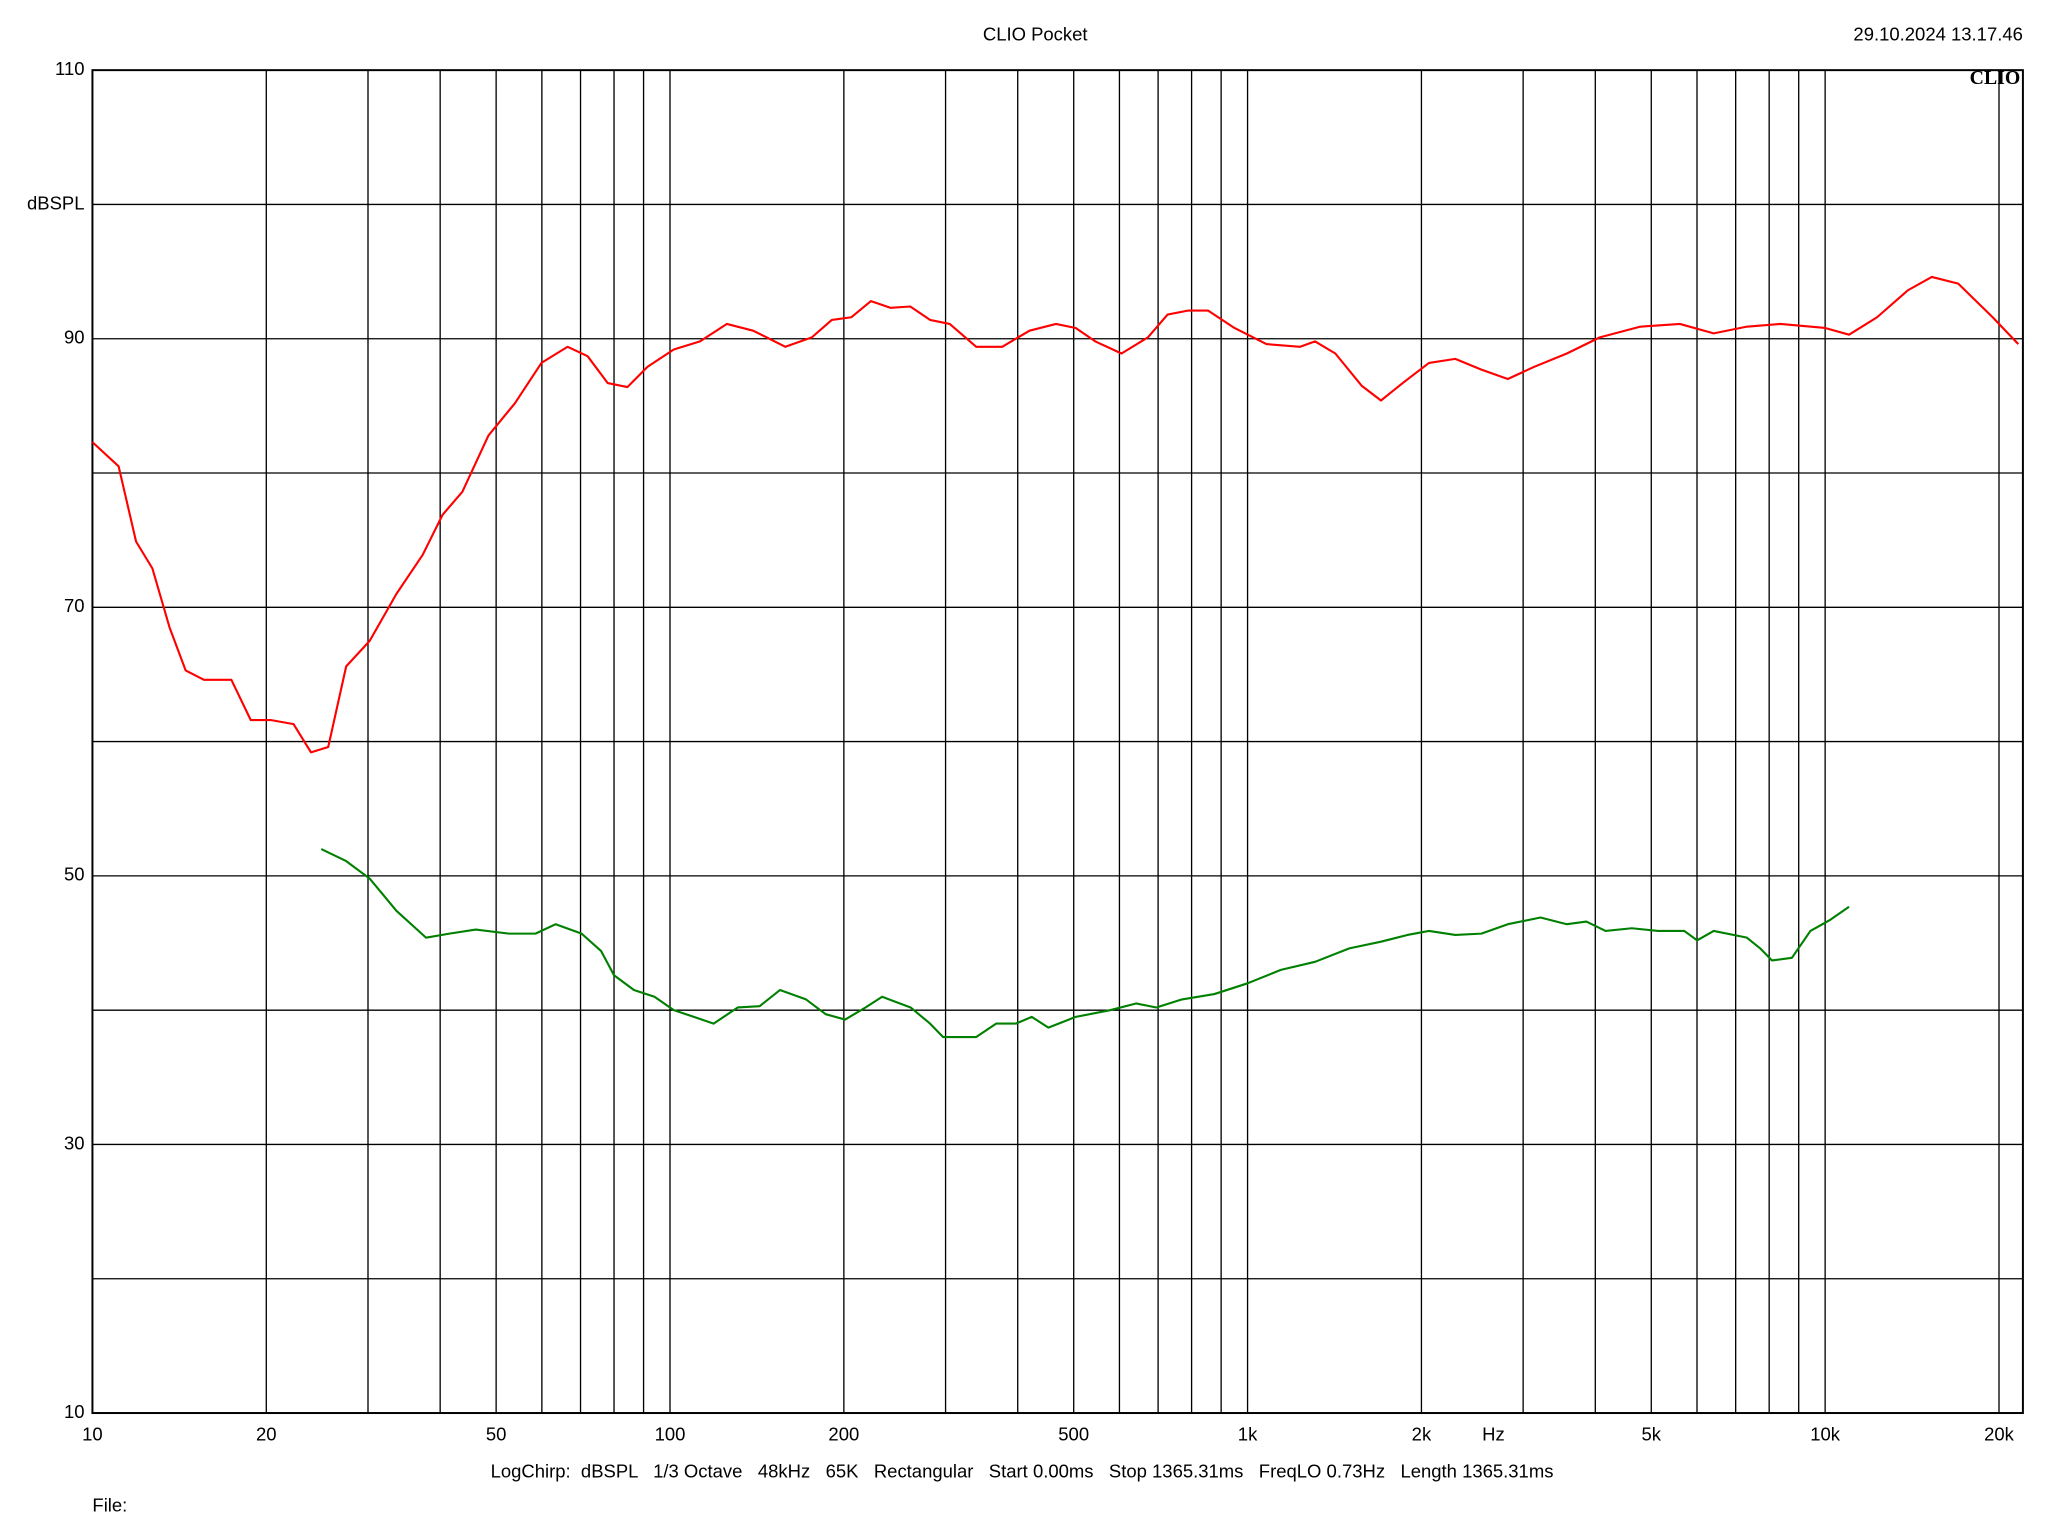  I want to click on x-tick-label: 2k, so click(1422, 1433).